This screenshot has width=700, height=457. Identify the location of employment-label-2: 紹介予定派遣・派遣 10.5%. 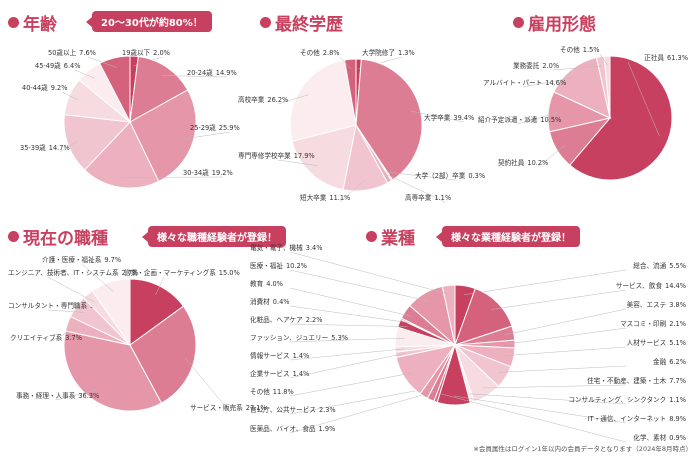
(519, 119).